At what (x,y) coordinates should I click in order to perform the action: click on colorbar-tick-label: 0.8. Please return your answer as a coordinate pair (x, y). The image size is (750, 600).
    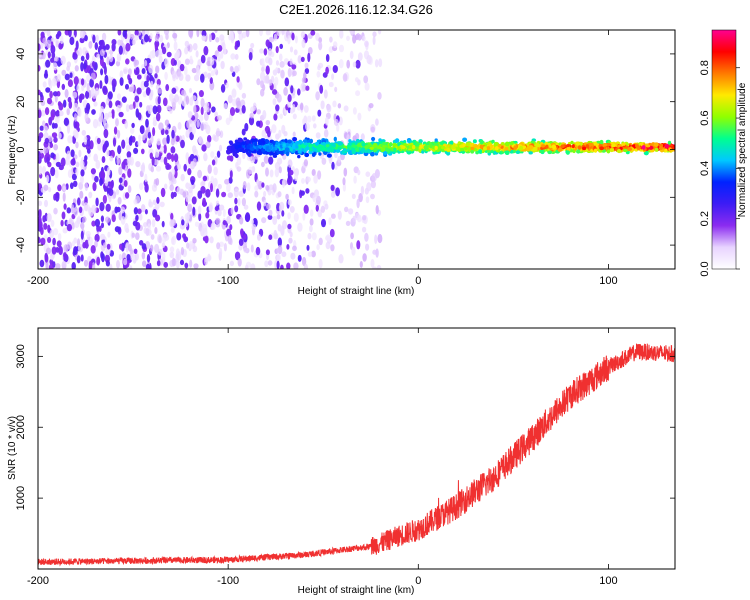
    Looking at the image, I should click on (705, 67).